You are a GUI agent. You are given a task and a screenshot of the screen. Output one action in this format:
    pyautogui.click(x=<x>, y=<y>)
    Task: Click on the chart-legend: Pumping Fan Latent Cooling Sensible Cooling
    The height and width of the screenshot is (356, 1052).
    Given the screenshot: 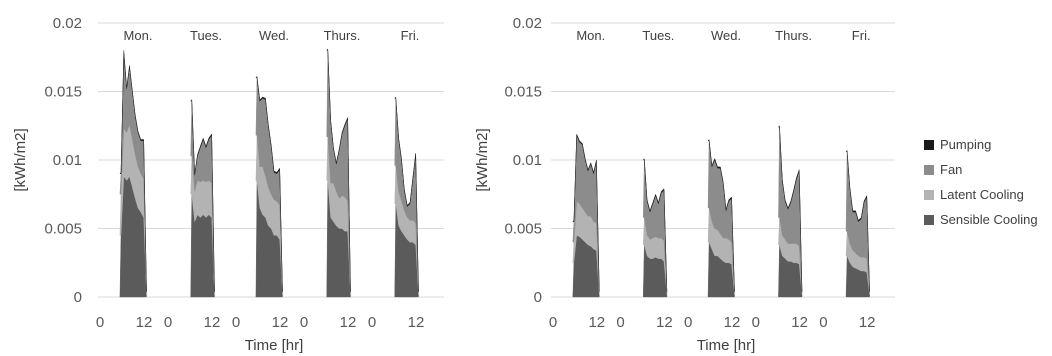 What is the action you would take?
    pyautogui.click(x=981, y=182)
    